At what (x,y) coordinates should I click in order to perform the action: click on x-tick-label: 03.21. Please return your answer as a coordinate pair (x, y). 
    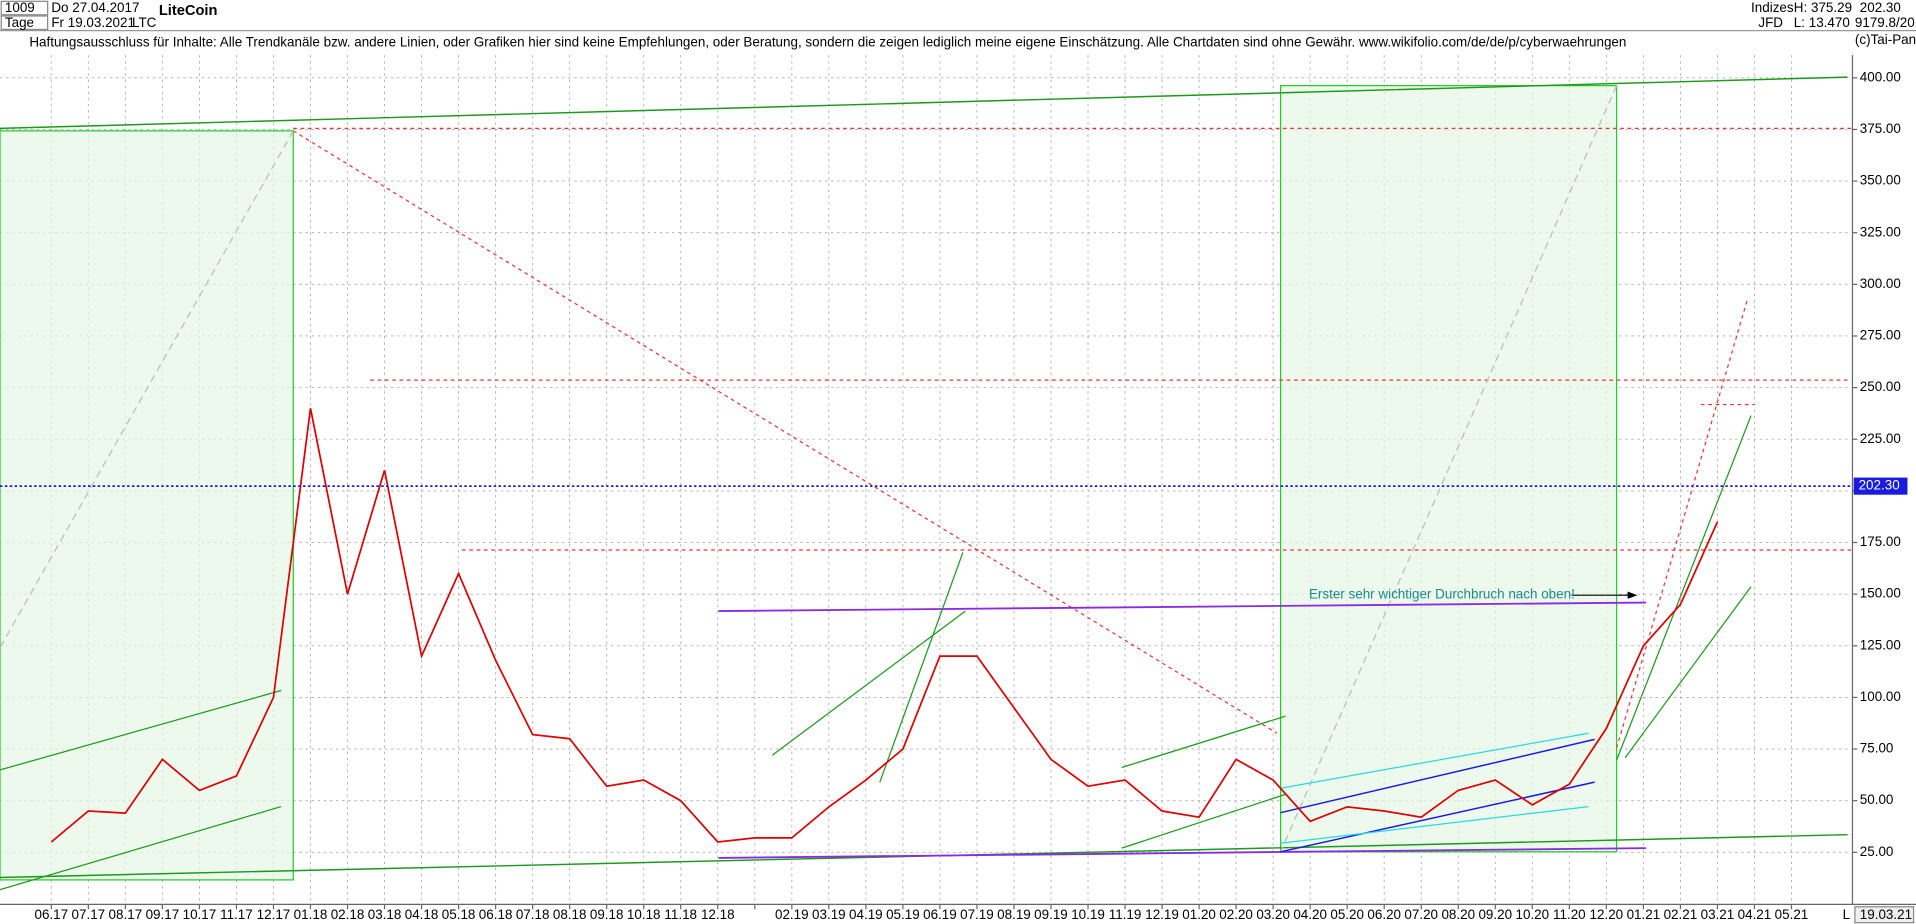
    Looking at the image, I should click on (1718, 914).